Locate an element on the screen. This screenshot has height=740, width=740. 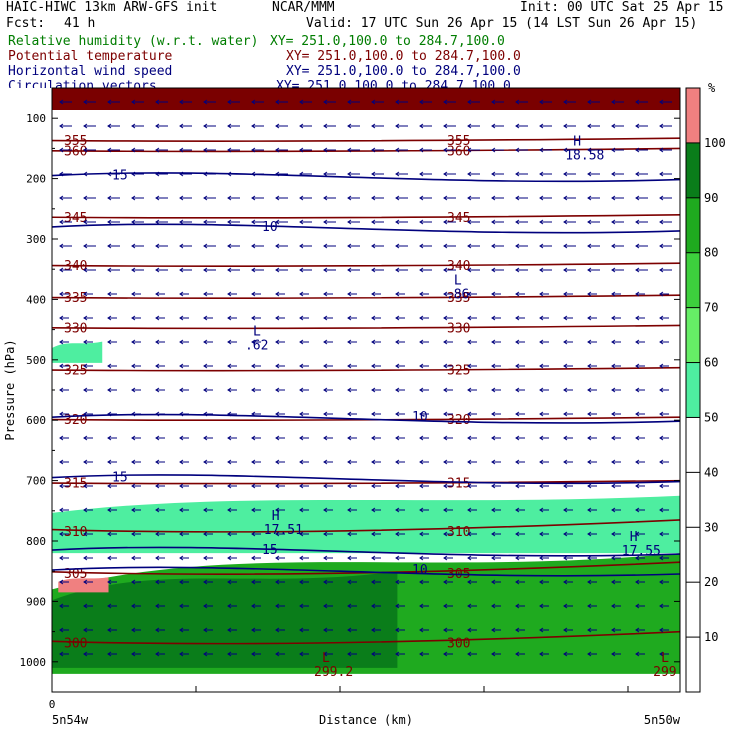
theta-contour-line is located at coordinates (366, 327).